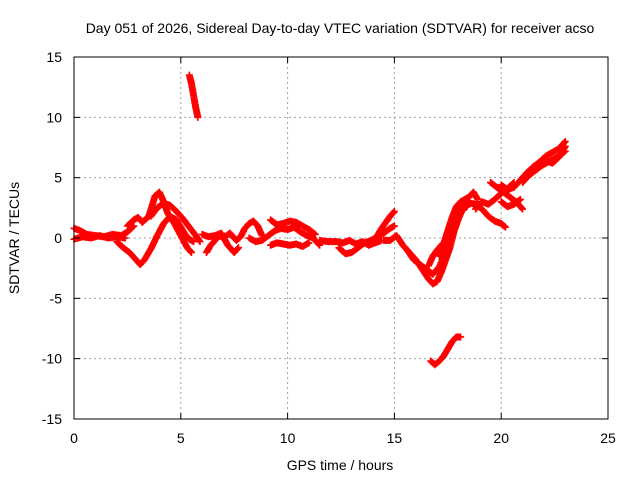  I want to click on y-tick-label: -5, so click(56, 298).